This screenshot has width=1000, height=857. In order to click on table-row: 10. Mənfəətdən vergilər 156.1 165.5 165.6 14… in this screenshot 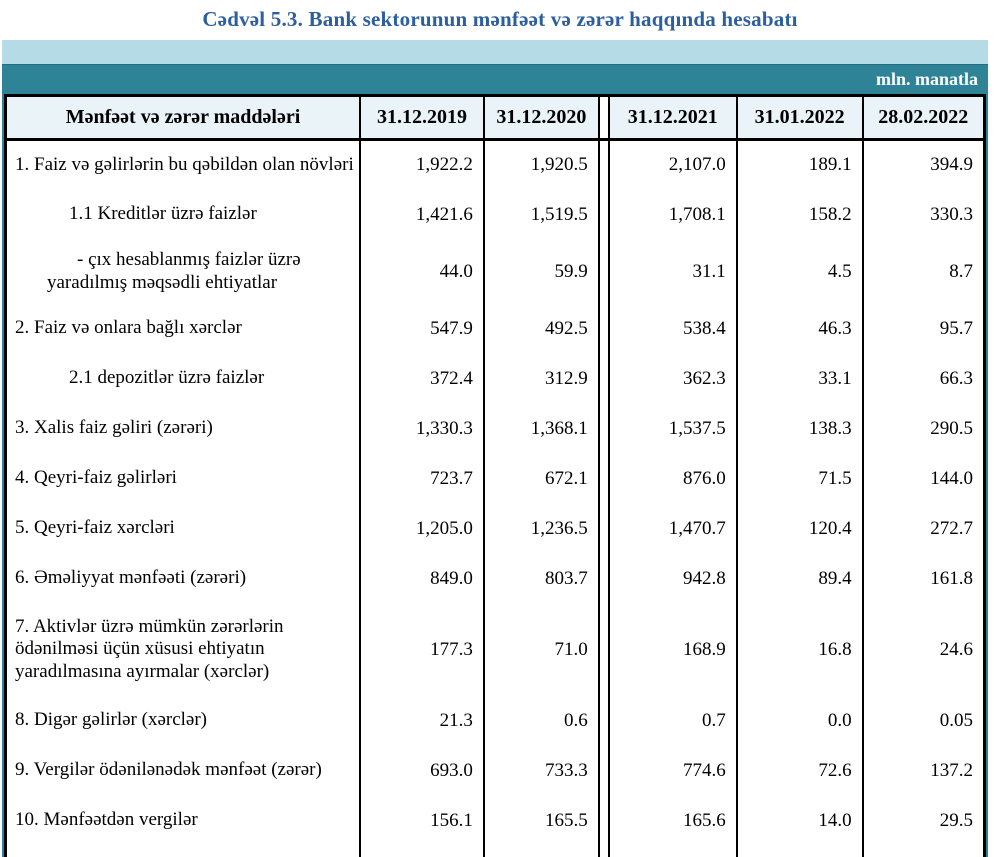, I will do `click(495, 820)`.